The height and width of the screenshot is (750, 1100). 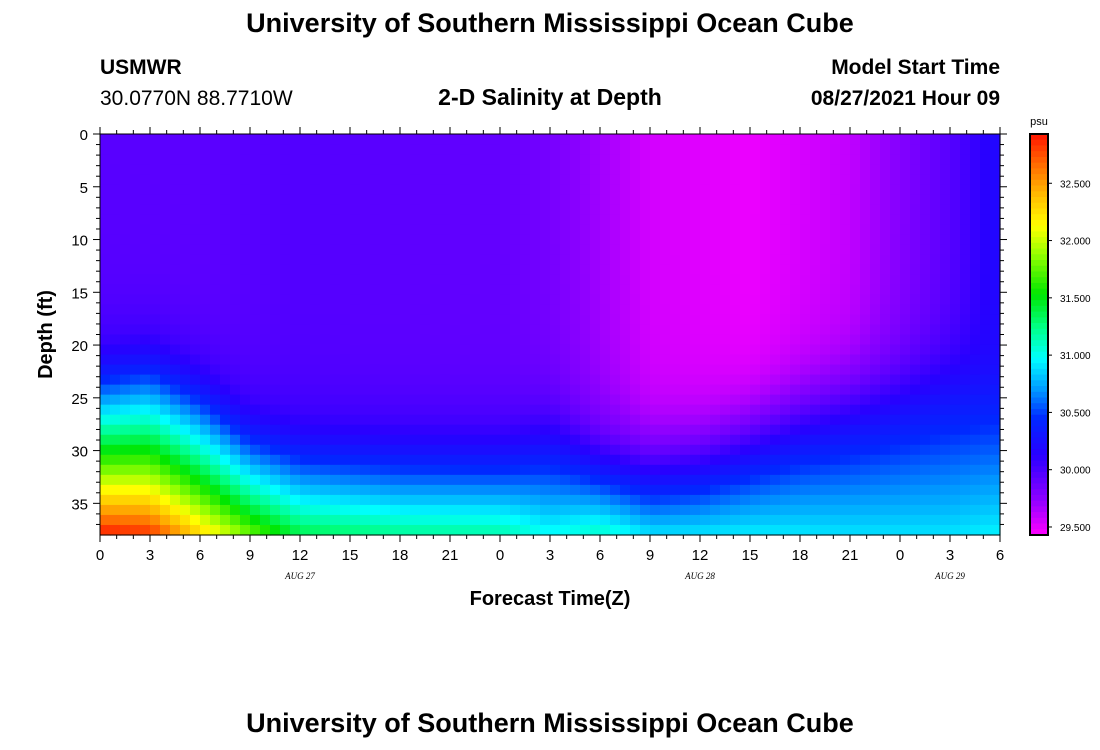 What do you see at coordinates (300, 555) in the screenshot?
I see `x-tick-label: 12` at bounding box center [300, 555].